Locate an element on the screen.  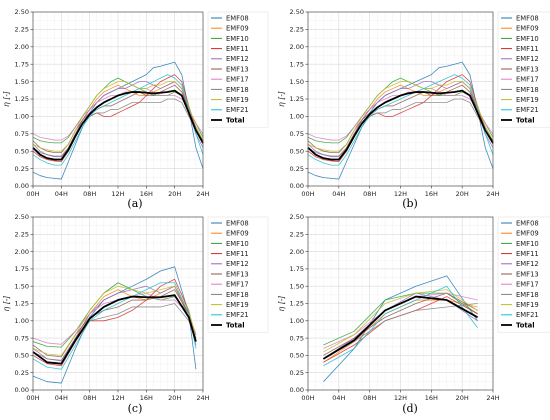
y-tick-label: 0.25 is located at coordinates (22, 169).